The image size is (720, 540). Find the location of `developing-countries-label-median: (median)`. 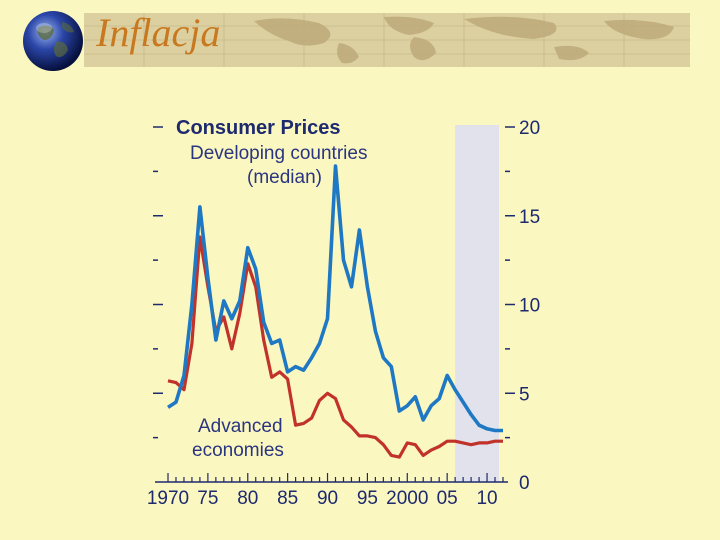

developing-countries-label-median: (median) is located at coordinates (284, 177).